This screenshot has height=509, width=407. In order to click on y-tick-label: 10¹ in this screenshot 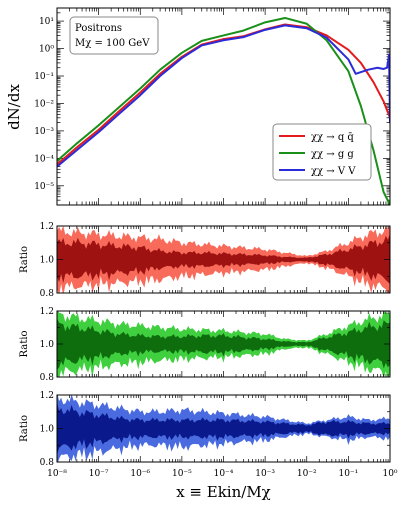, I will do `click(46, 22)`.